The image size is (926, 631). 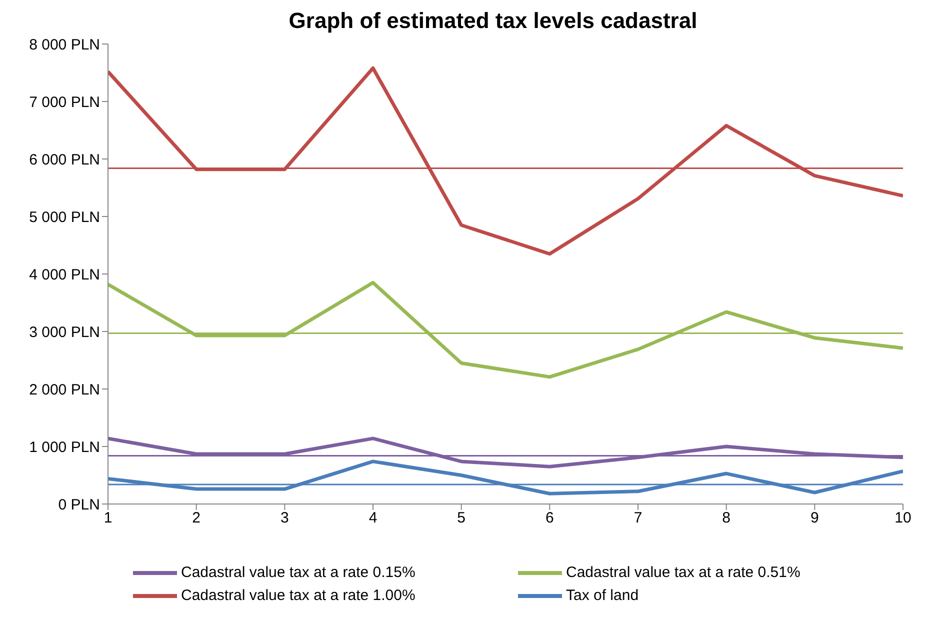 I want to click on y-tick-label: 4 000 PLN, so click(x=64, y=275).